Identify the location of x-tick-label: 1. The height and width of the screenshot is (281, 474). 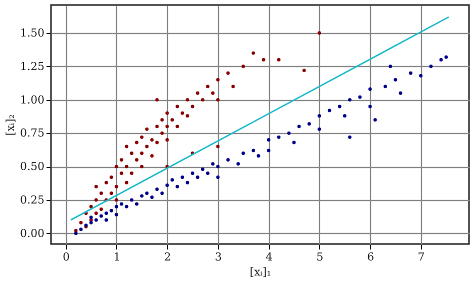
(116, 257).